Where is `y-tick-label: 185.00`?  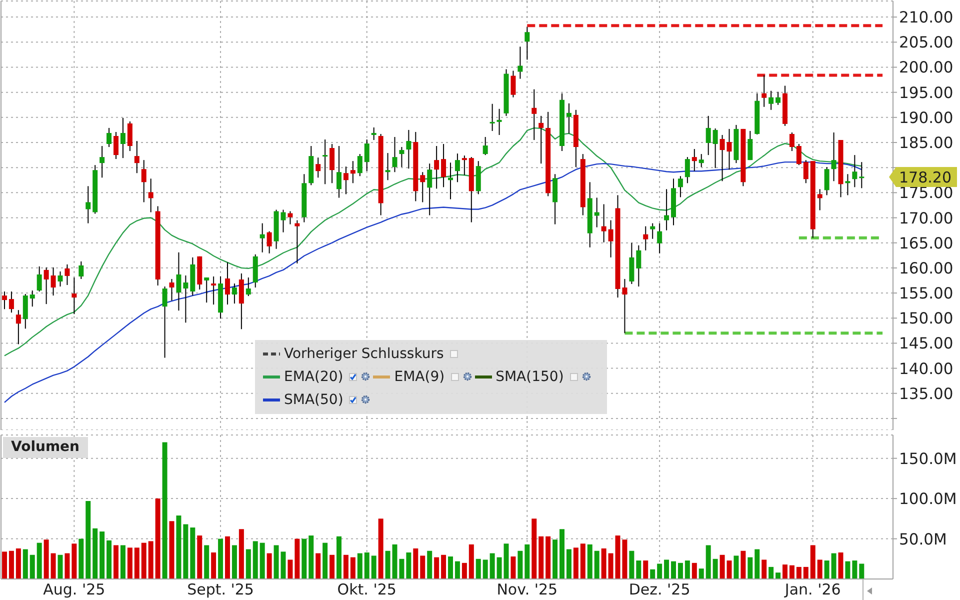
y-tick-label: 185.00 is located at coordinates (926, 143).